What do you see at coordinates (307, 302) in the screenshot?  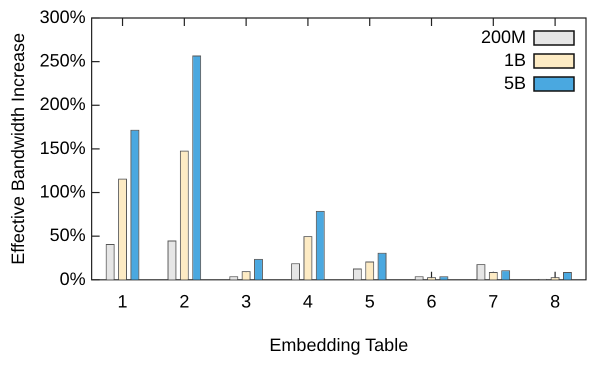 I see `x-tick-label: 4` at bounding box center [307, 302].